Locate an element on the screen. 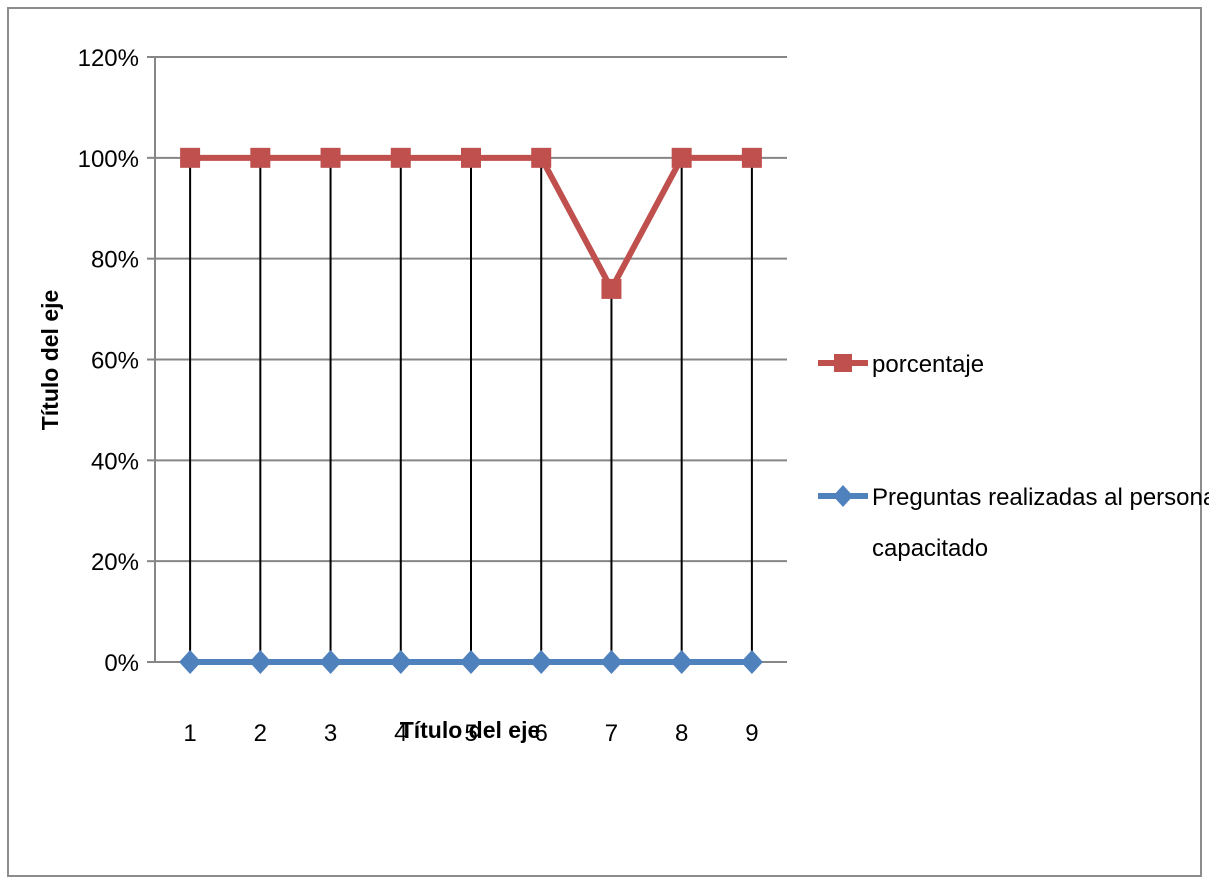  legend-marker-porcentaje is located at coordinates (843, 363).